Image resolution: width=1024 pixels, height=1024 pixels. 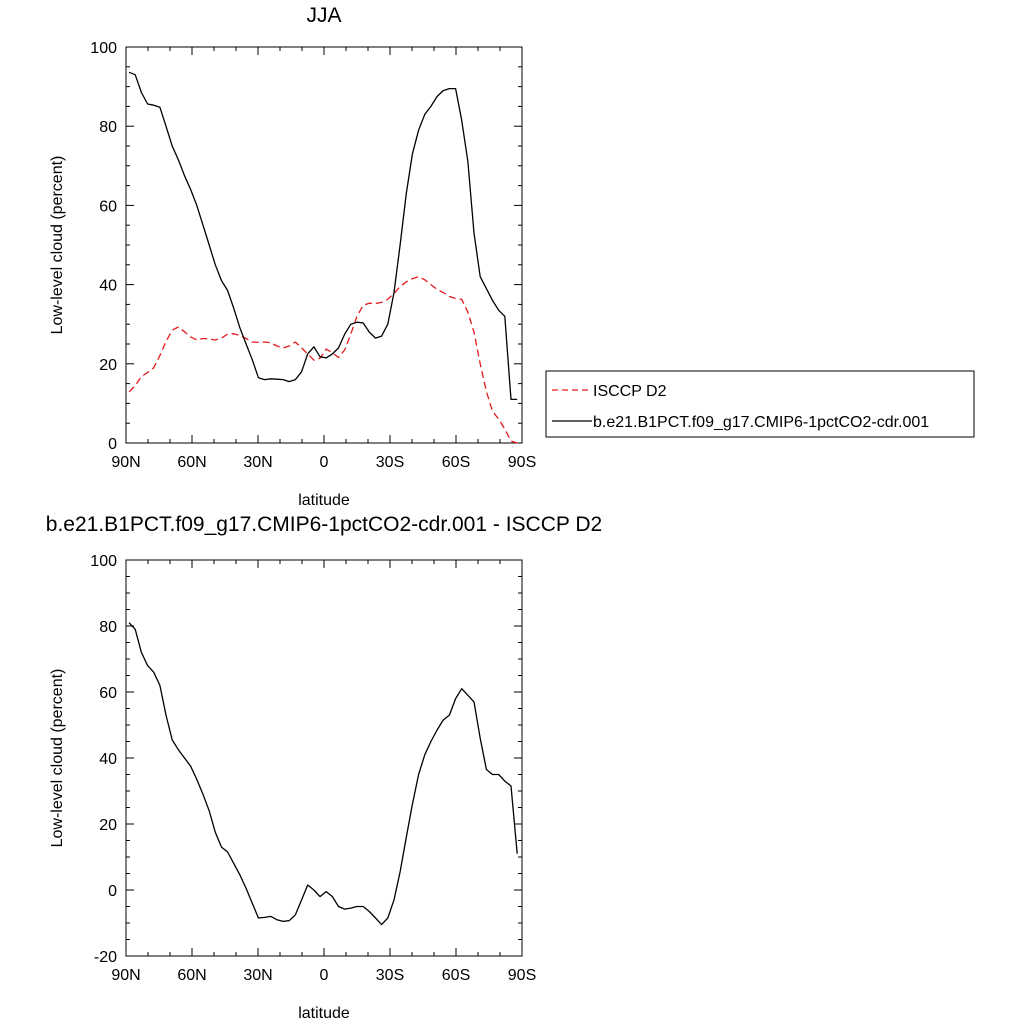 I want to click on top-x-tick-label: 90S, so click(x=522, y=462).